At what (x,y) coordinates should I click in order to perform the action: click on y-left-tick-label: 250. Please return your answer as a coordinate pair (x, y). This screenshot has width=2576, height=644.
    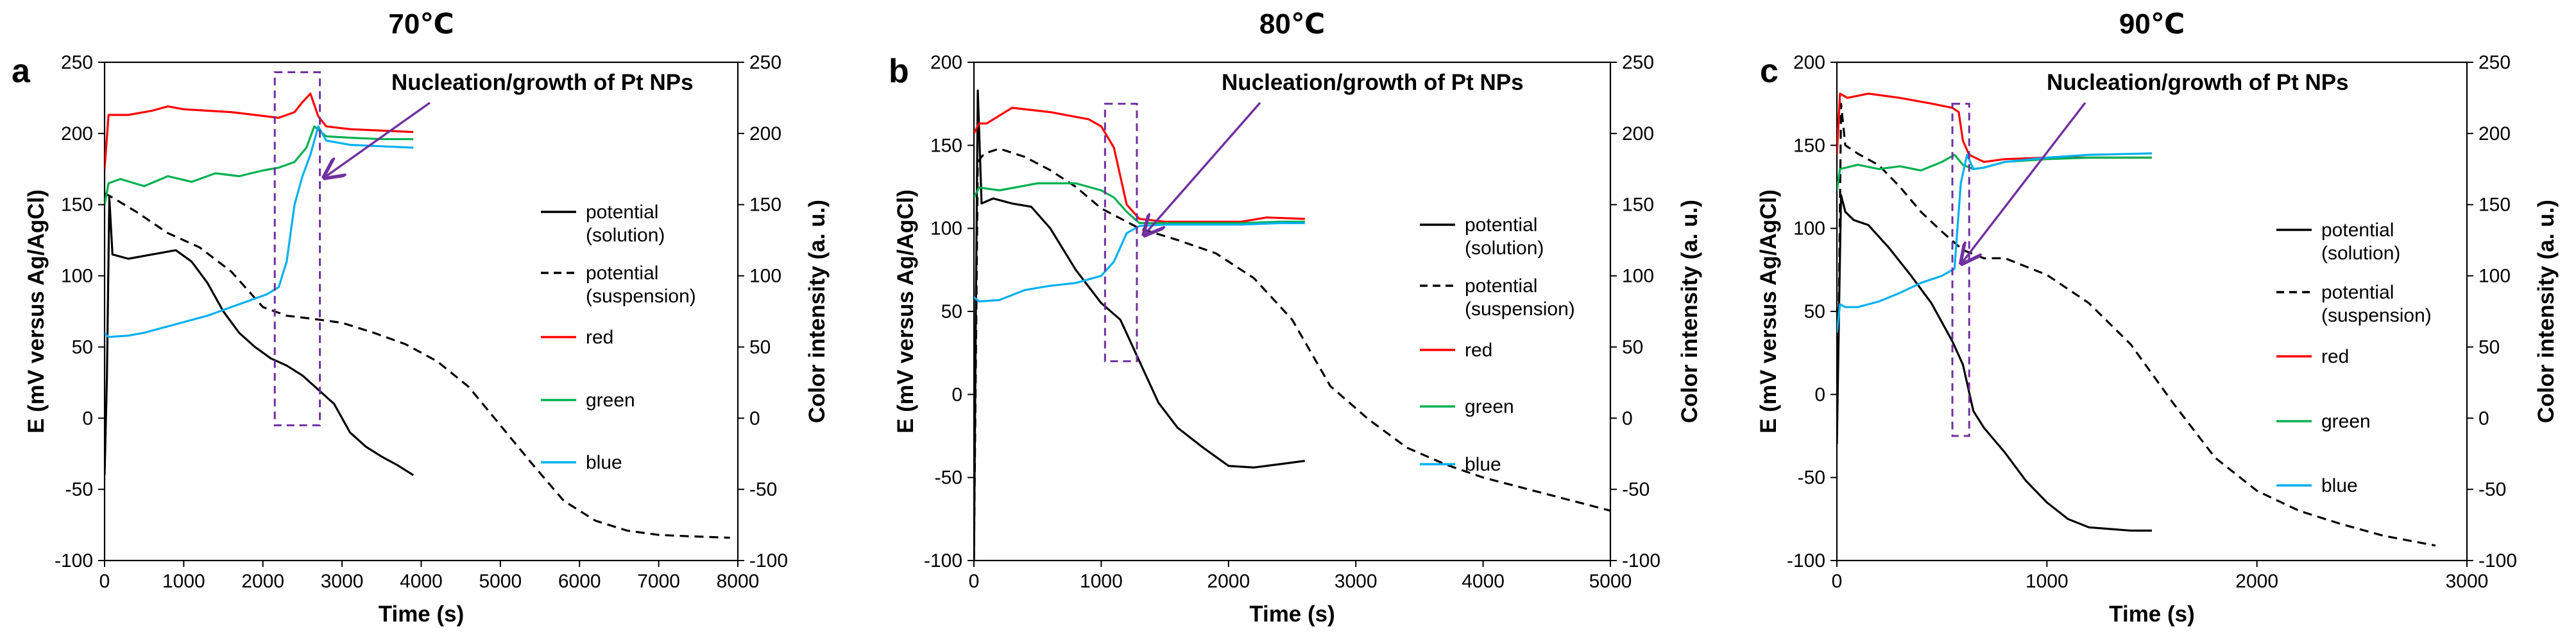
    Looking at the image, I should click on (77, 62).